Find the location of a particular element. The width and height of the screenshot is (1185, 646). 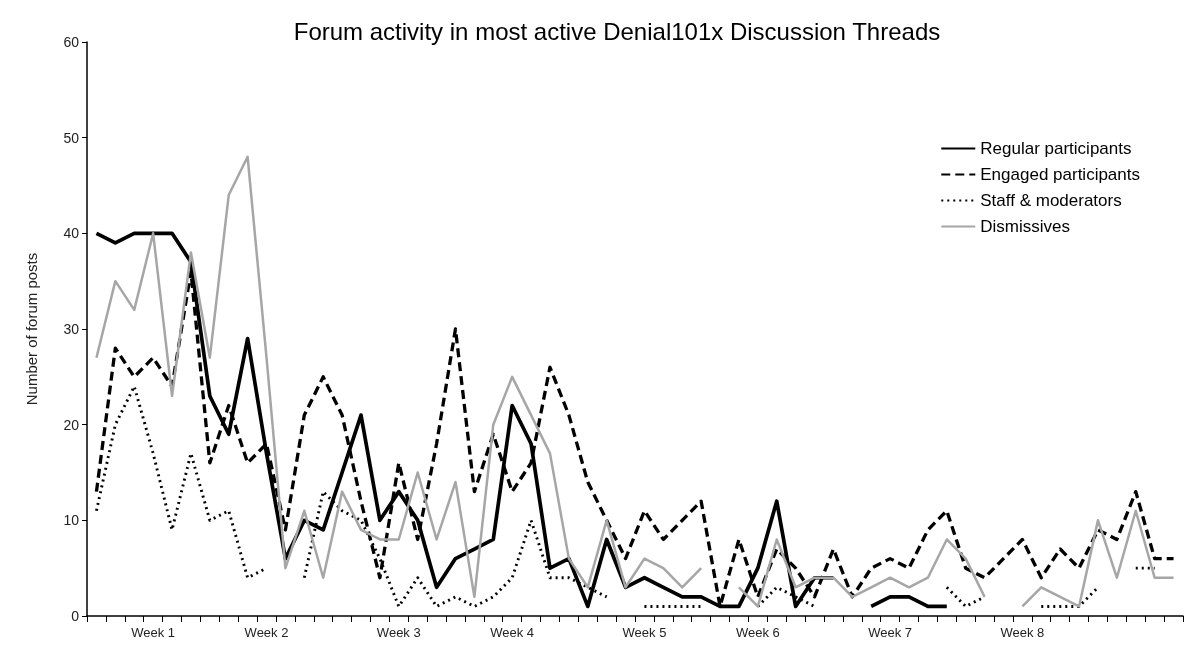

x-tick-label: Week 1 is located at coordinates (153, 632).